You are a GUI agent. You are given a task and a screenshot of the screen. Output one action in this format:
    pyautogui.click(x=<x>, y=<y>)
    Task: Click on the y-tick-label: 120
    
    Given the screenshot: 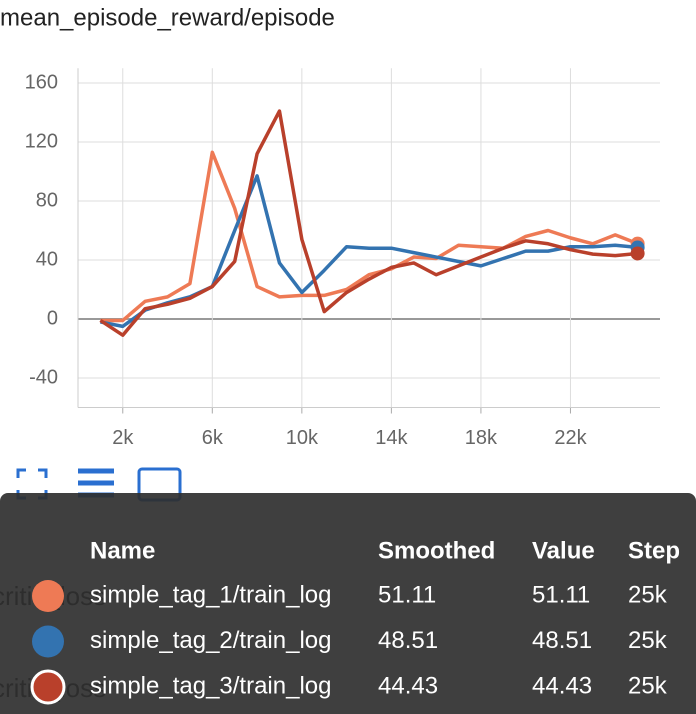 What is the action you would take?
    pyautogui.click(x=41, y=141)
    